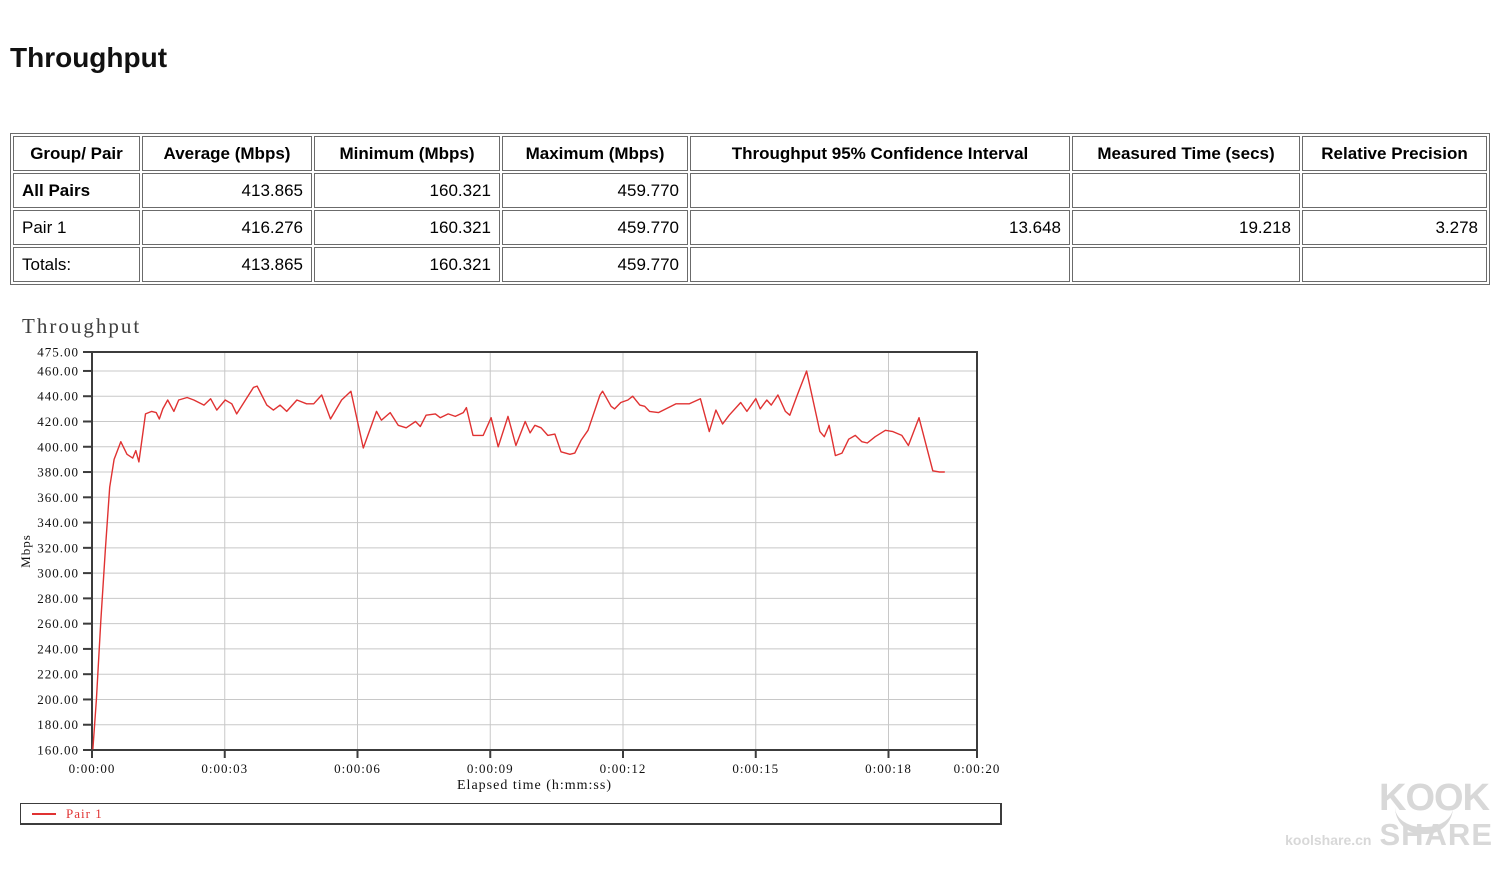 Image resolution: width=1507 pixels, height=883 pixels. Describe the element at coordinates (92, 768) in the screenshot. I see `x-tick-label: 0:00:00` at that location.